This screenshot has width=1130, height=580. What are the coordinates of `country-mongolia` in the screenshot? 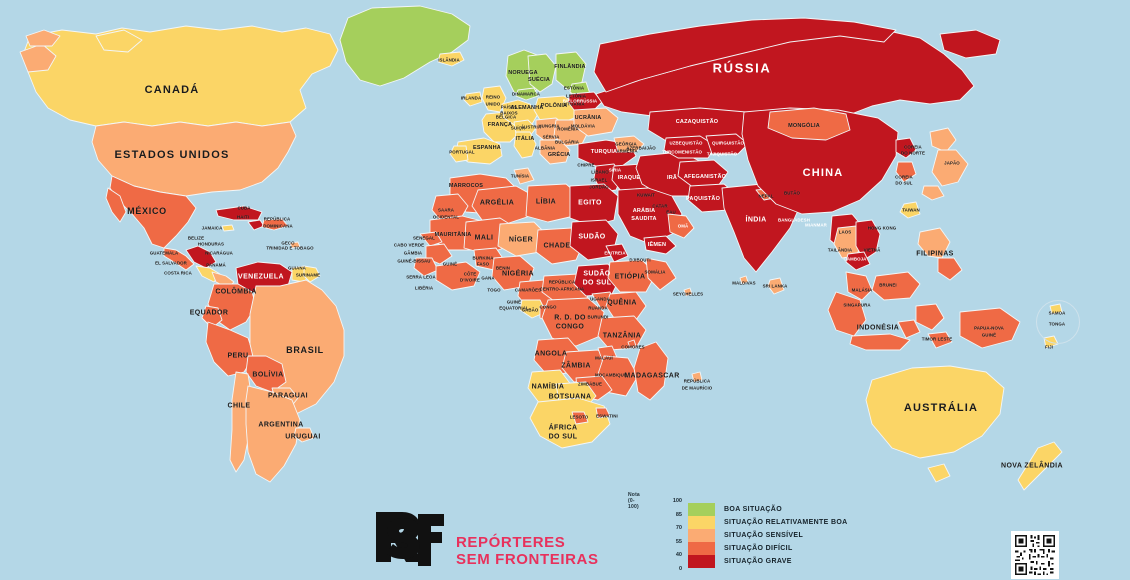 It's located at (809, 124).